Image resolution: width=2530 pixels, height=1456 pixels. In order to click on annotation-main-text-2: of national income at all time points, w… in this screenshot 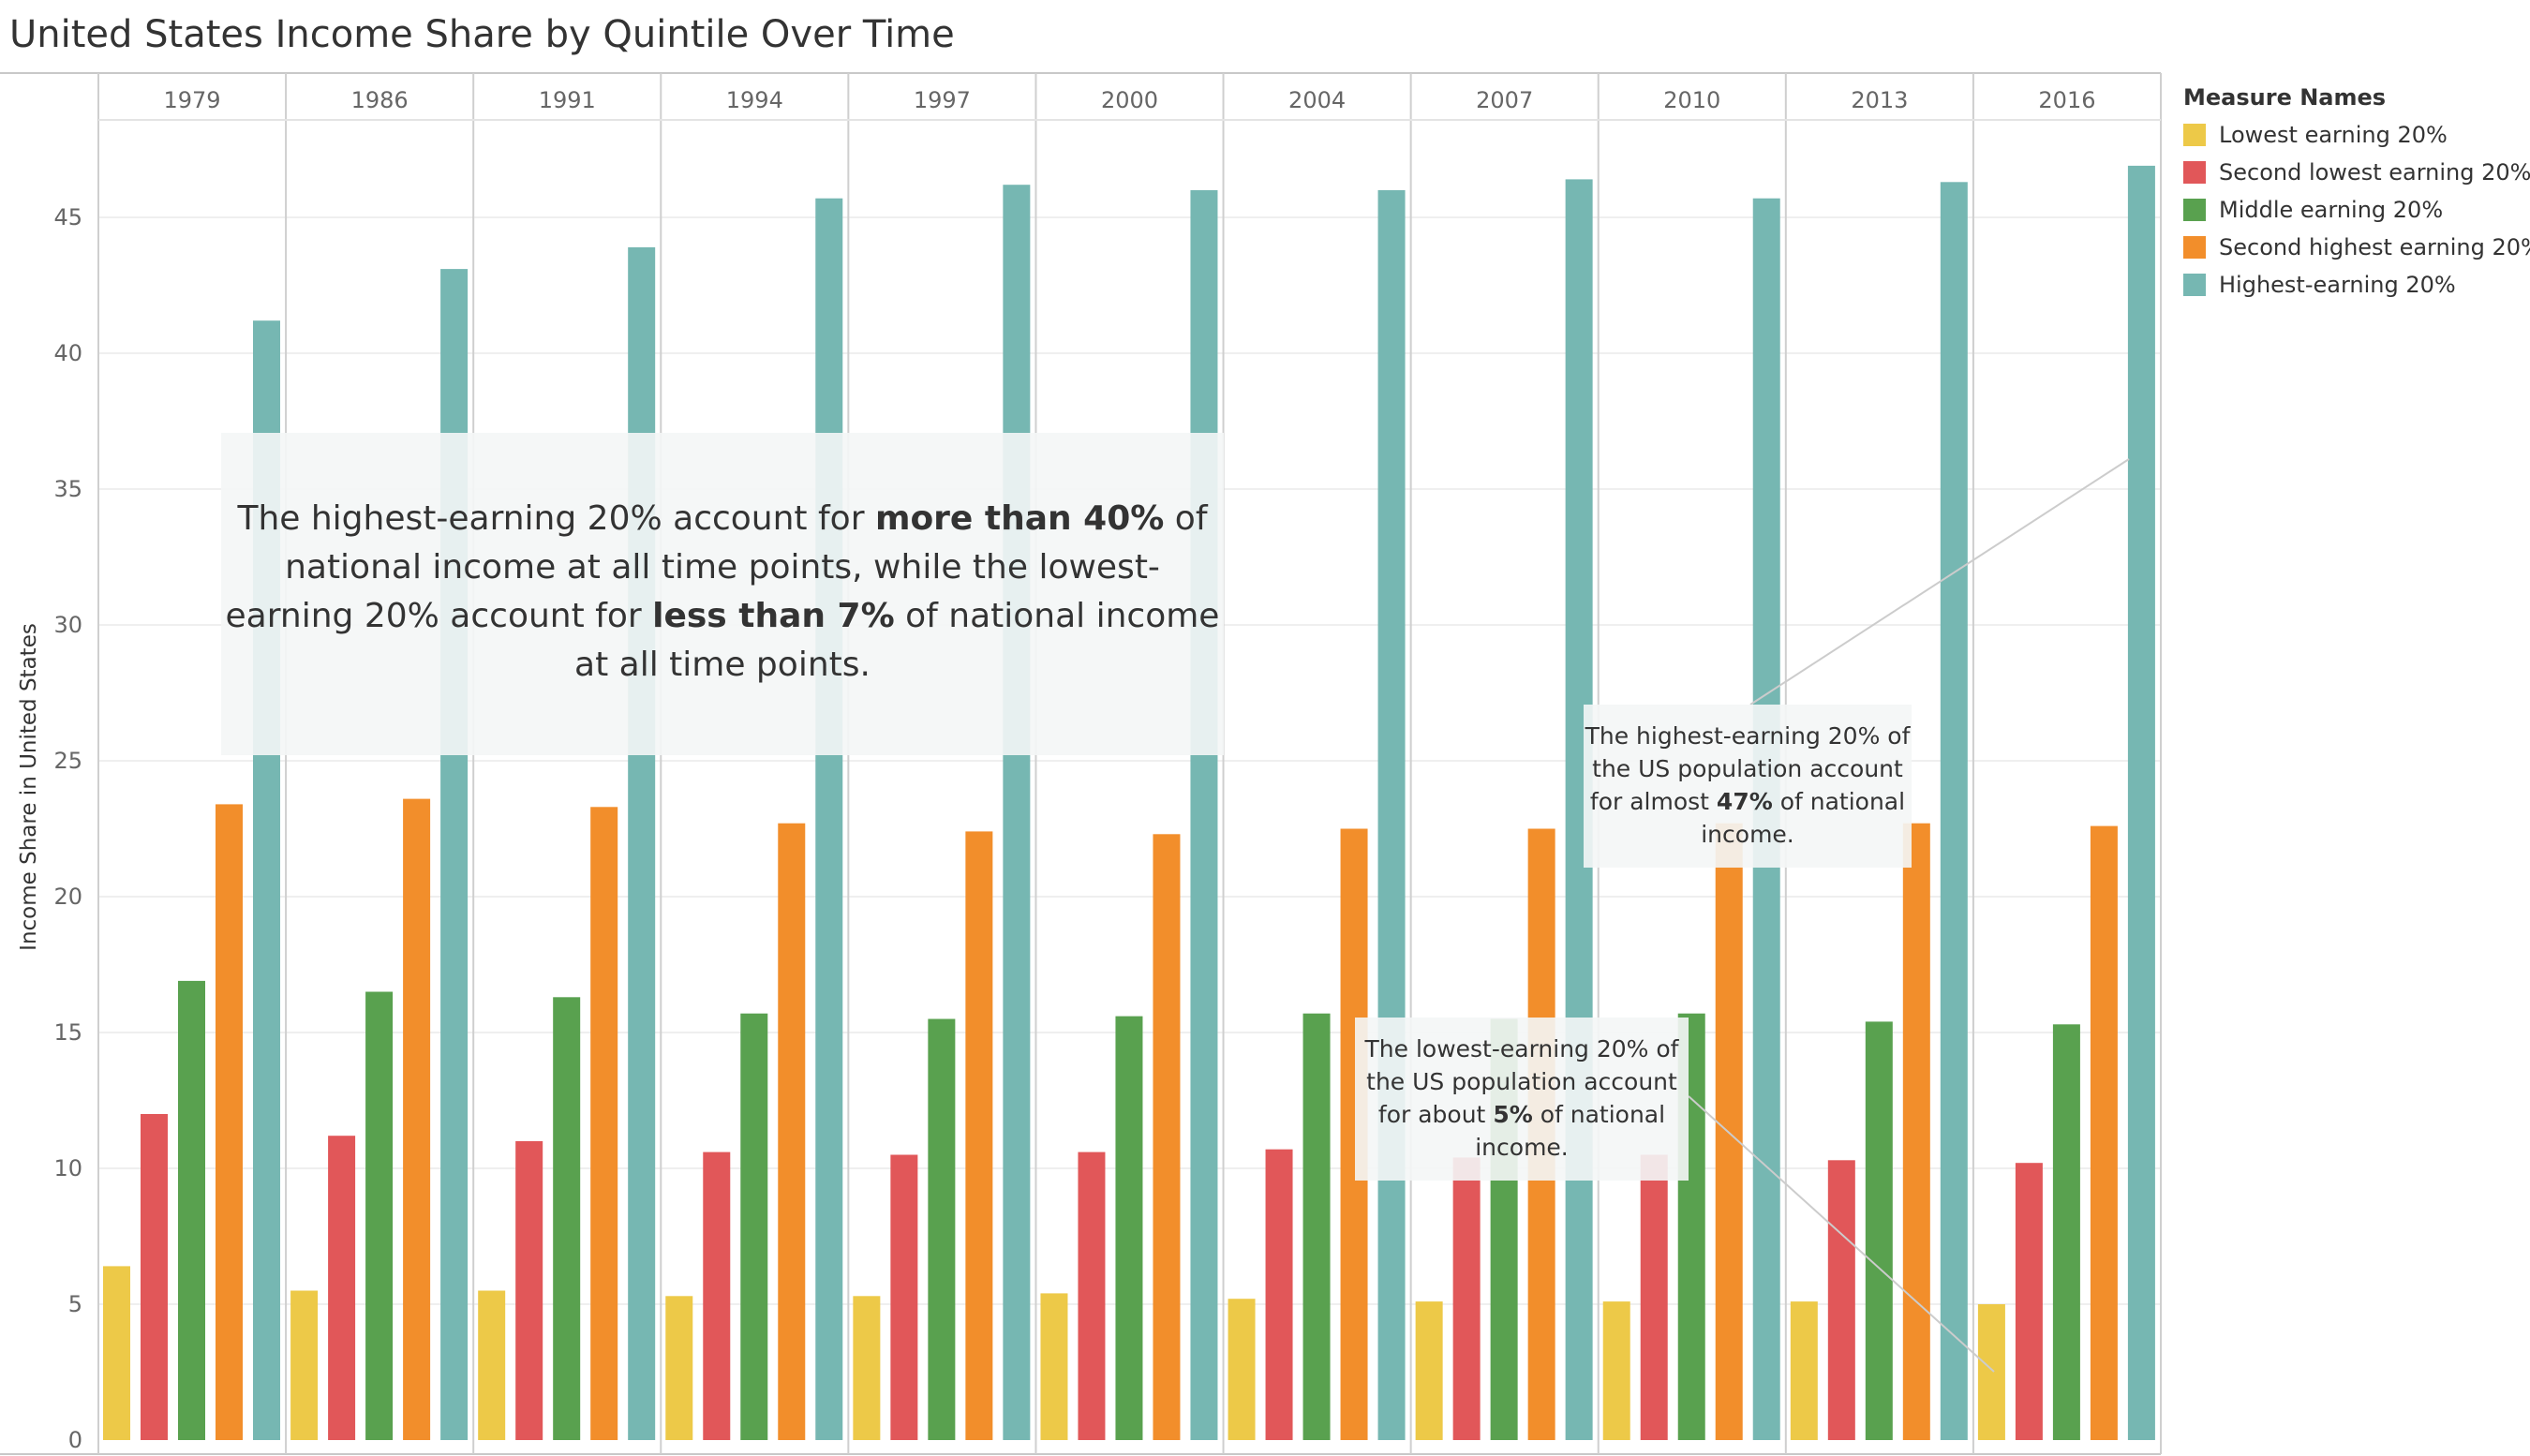, I will do `click(716, 567)`.